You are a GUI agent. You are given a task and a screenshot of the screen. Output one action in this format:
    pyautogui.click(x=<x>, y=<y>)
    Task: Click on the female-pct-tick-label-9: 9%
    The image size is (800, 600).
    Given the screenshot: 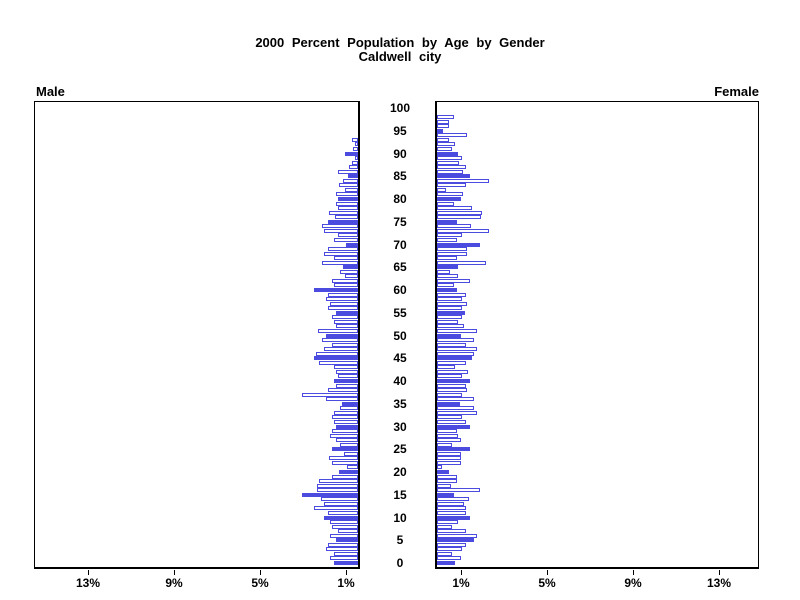 What is the action you would take?
    pyautogui.click(x=633, y=583)
    